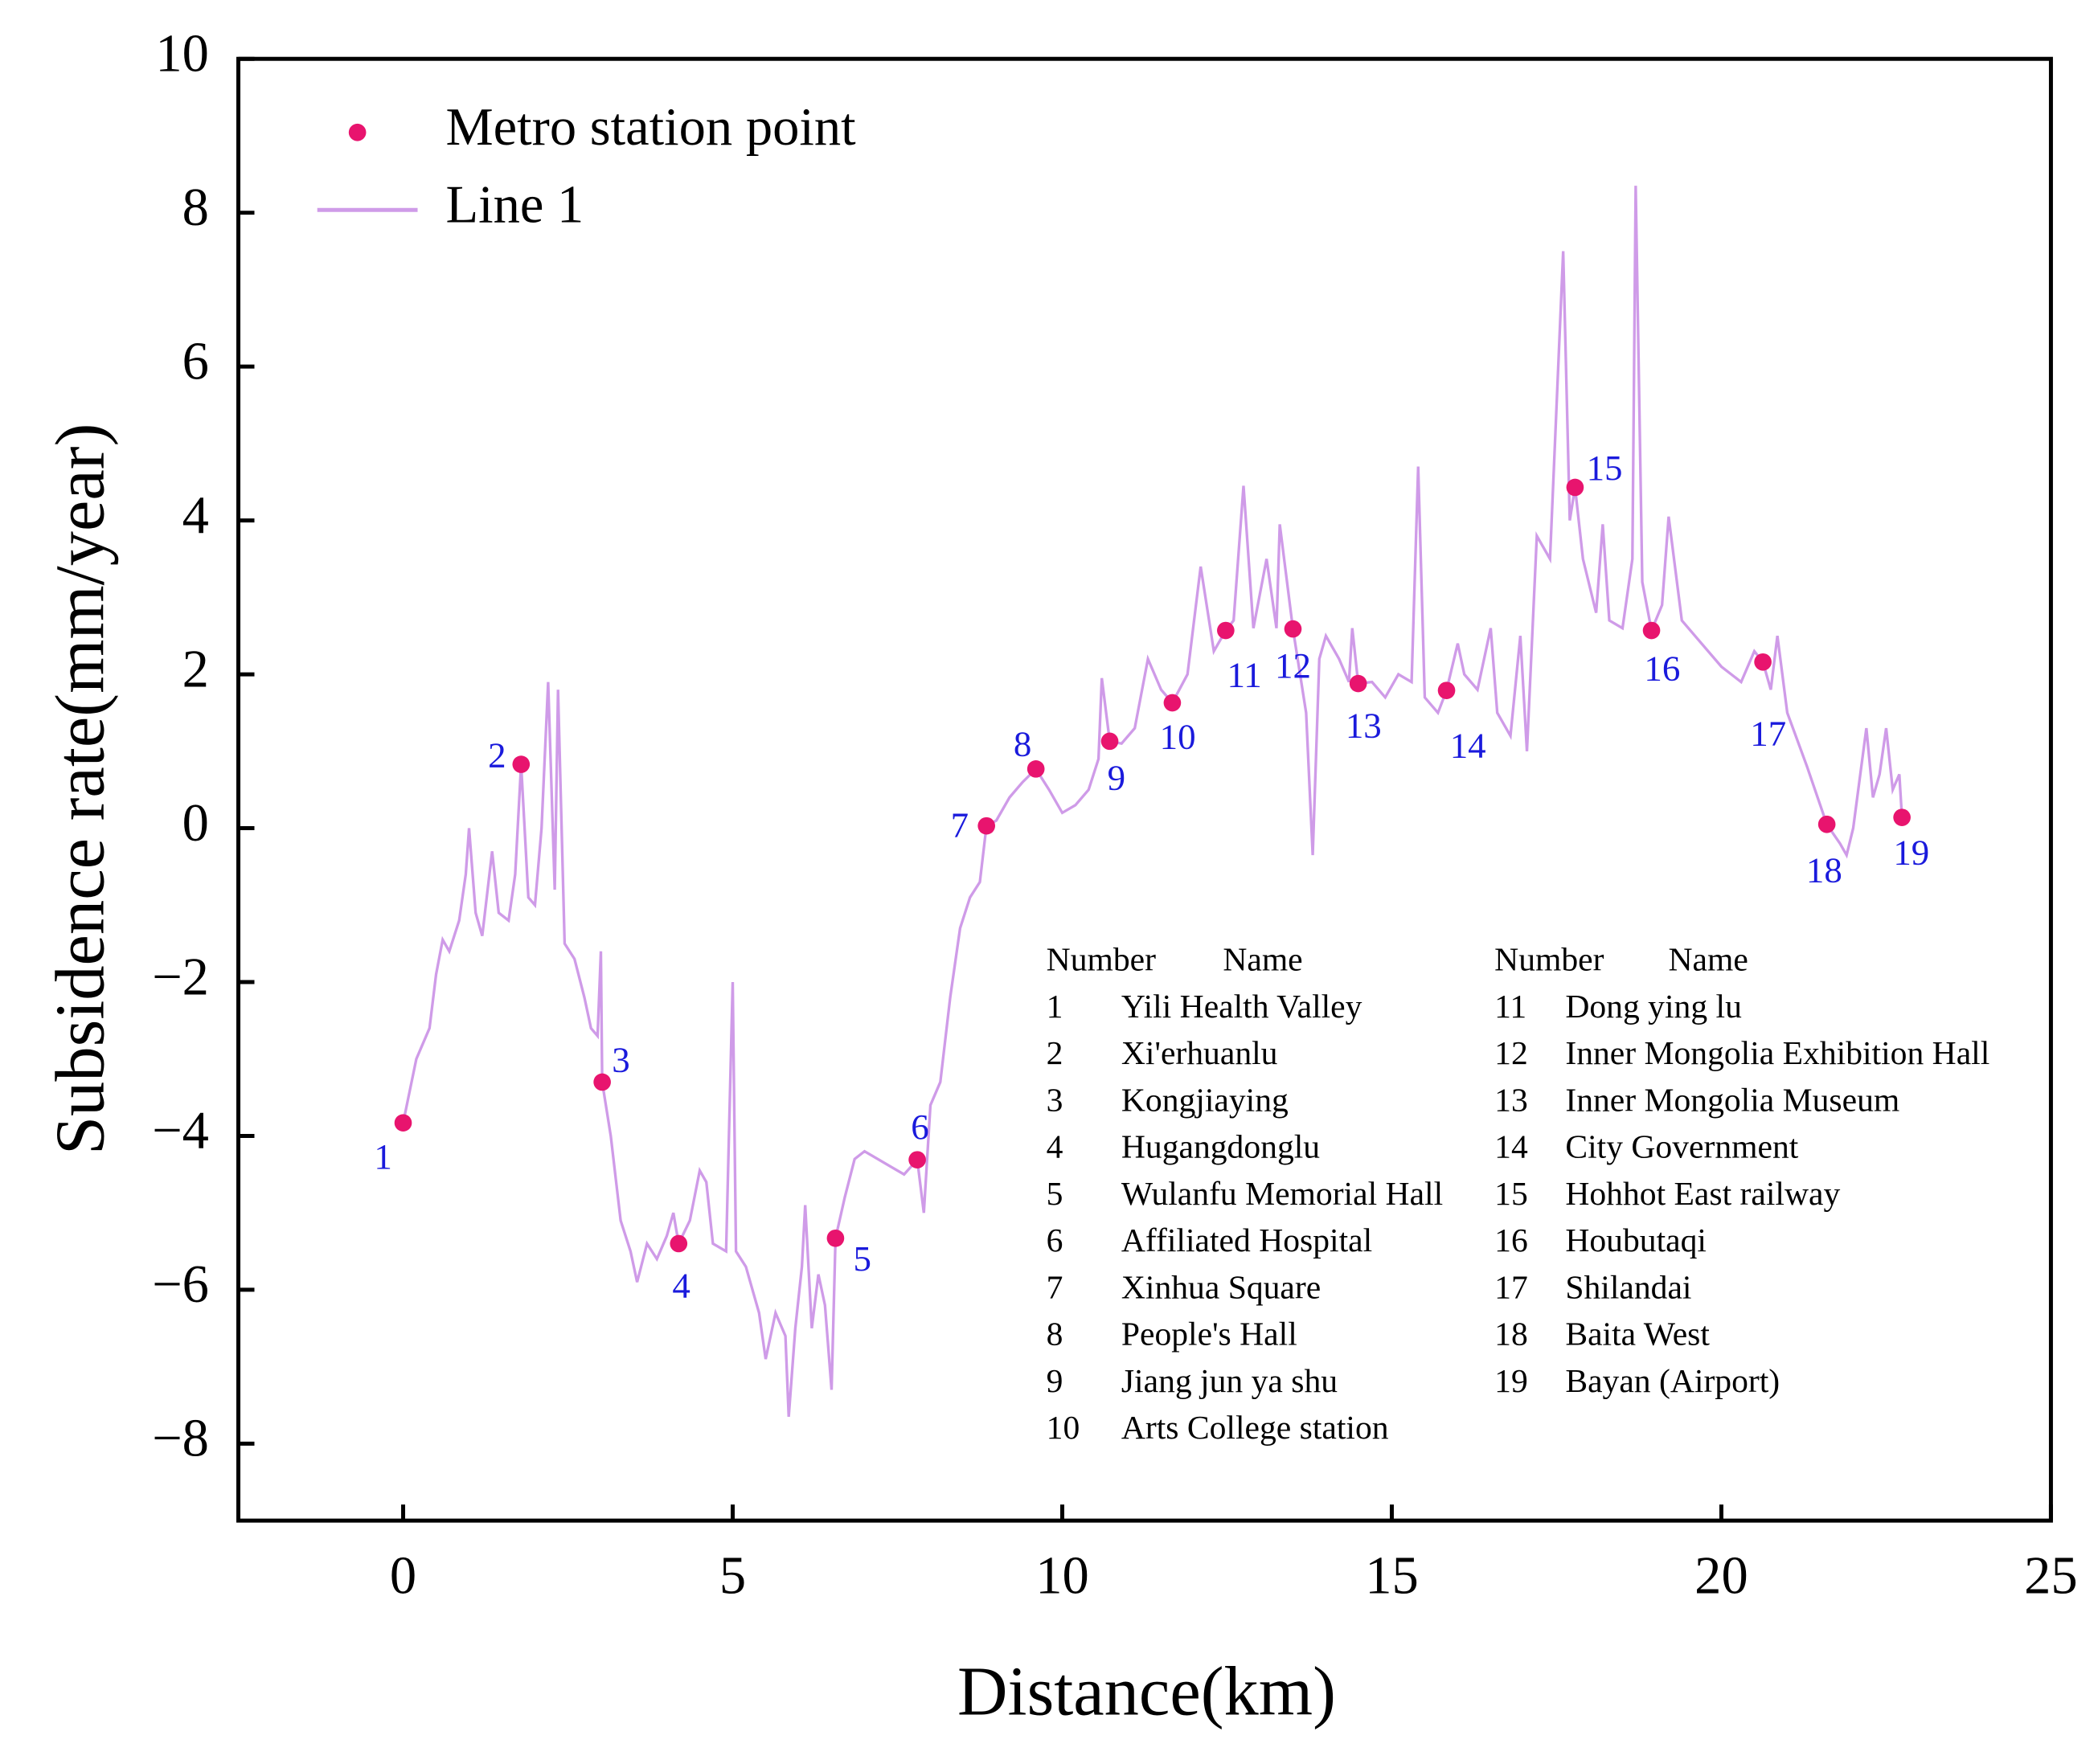 The height and width of the screenshot is (1764, 2098). I want to click on y-tick-label: 8, so click(195, 207).